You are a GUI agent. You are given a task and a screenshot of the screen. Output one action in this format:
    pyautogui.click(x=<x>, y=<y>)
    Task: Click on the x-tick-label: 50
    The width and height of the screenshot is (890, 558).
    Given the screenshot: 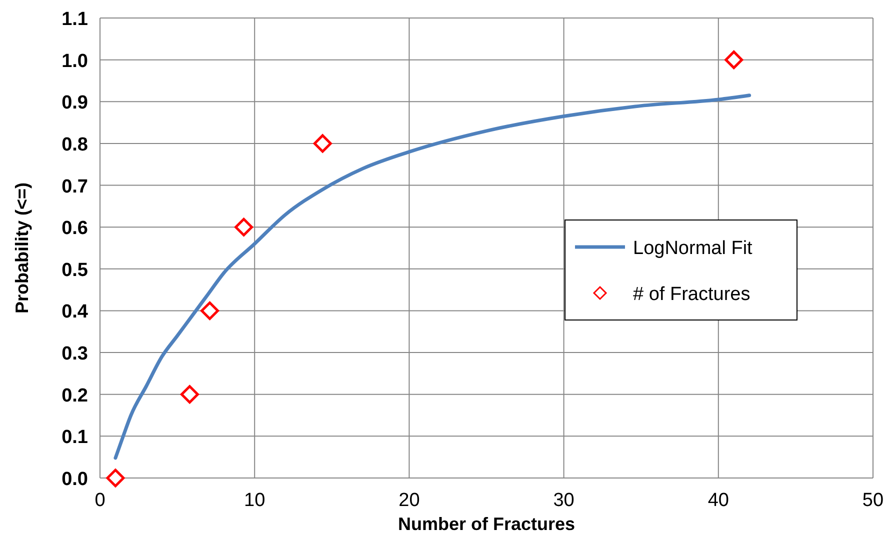 What is the action you would take?
    pyautogui.click(x=873, y=500)
    